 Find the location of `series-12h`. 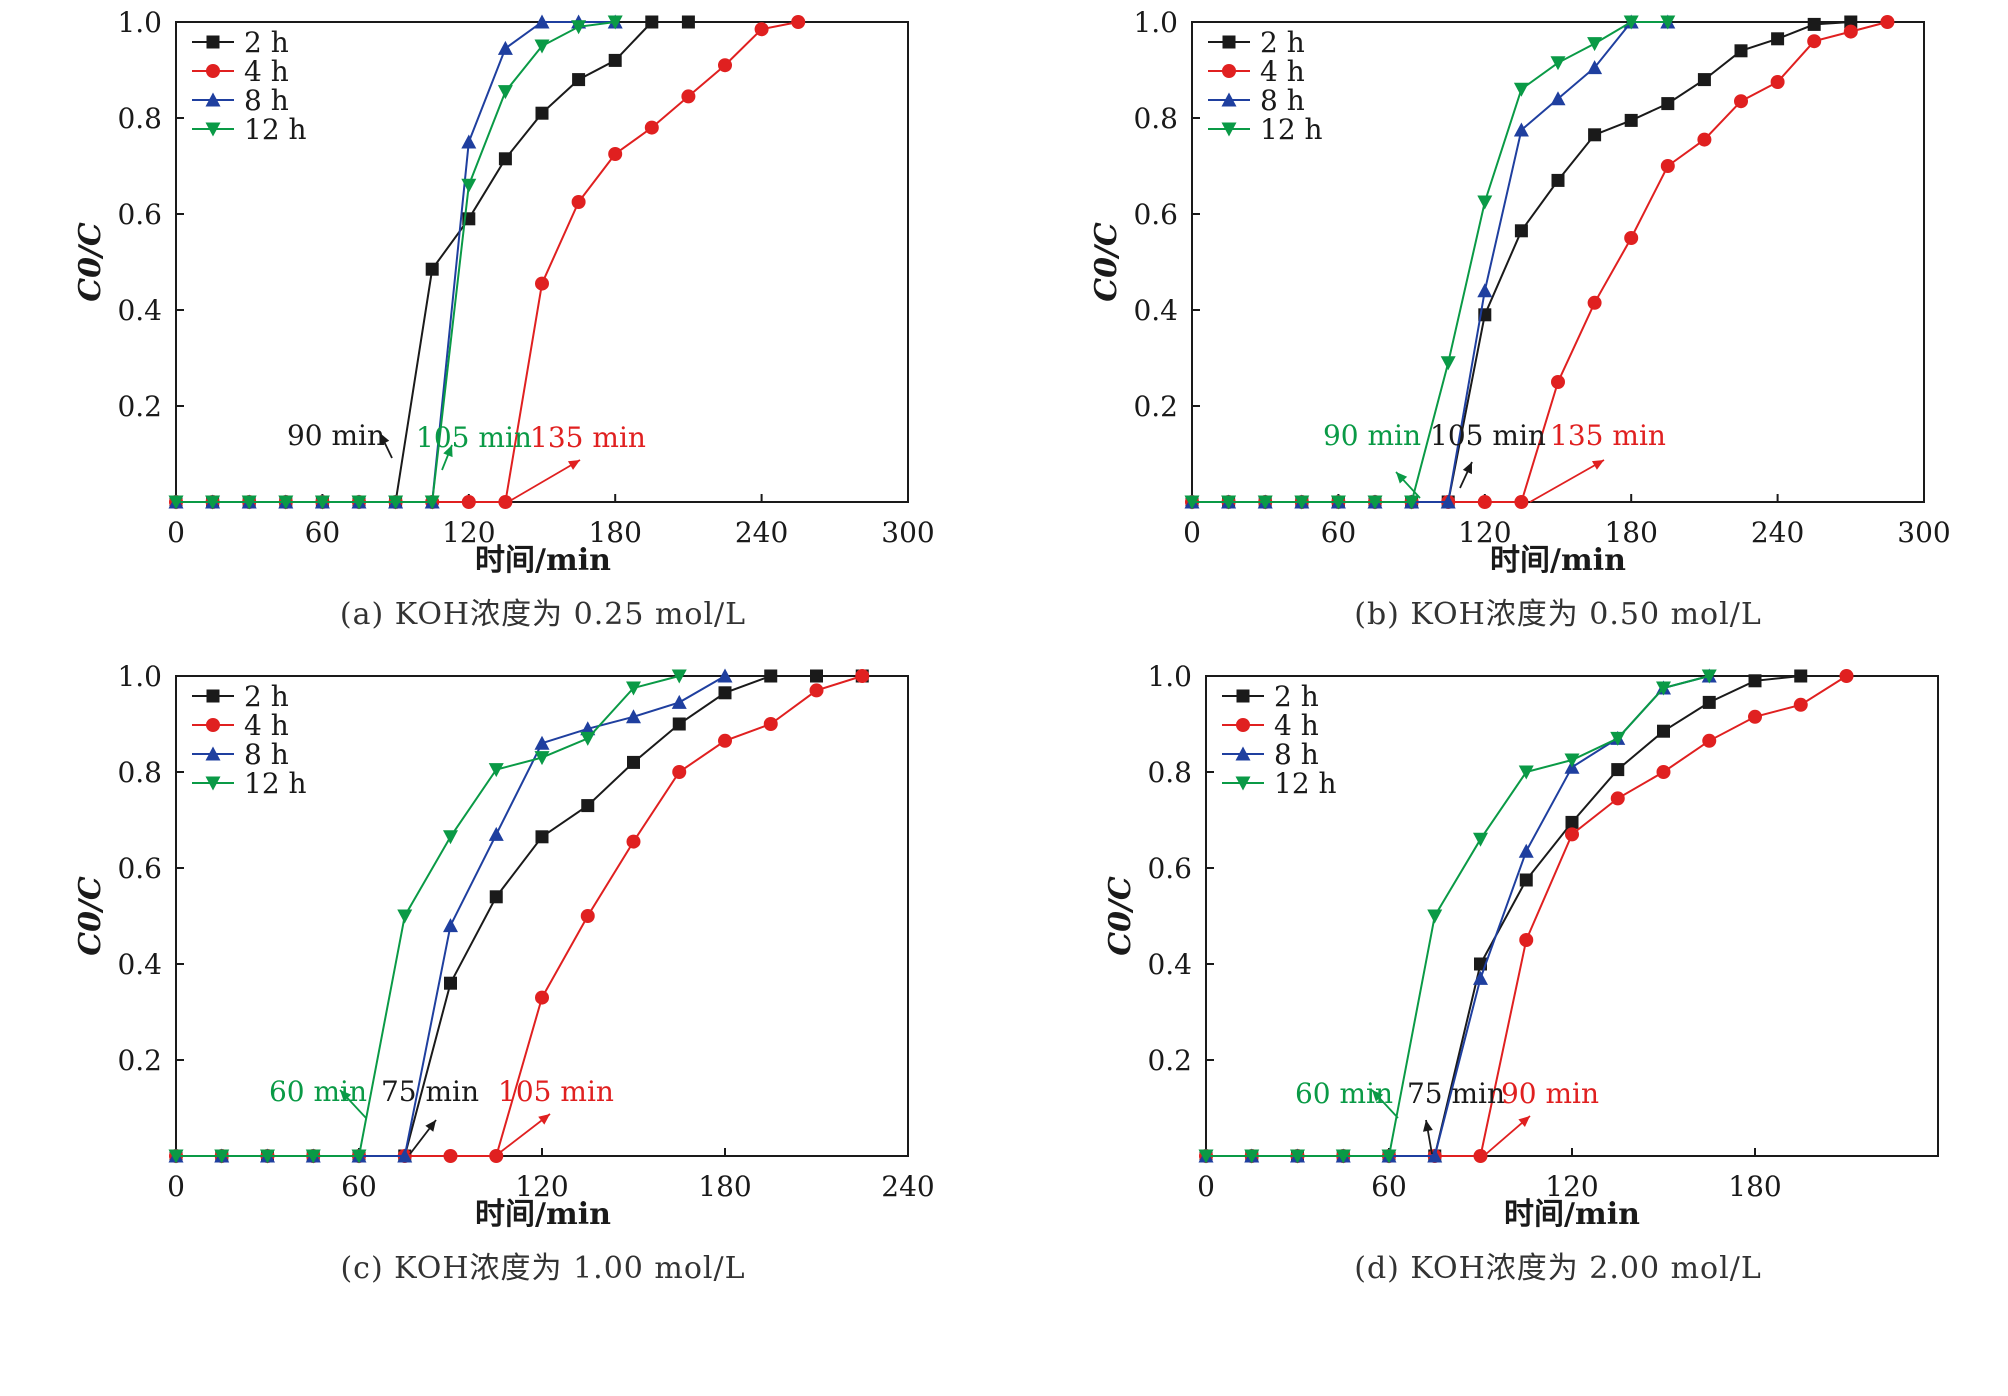

series-12h is located at coordinates (427, 916).